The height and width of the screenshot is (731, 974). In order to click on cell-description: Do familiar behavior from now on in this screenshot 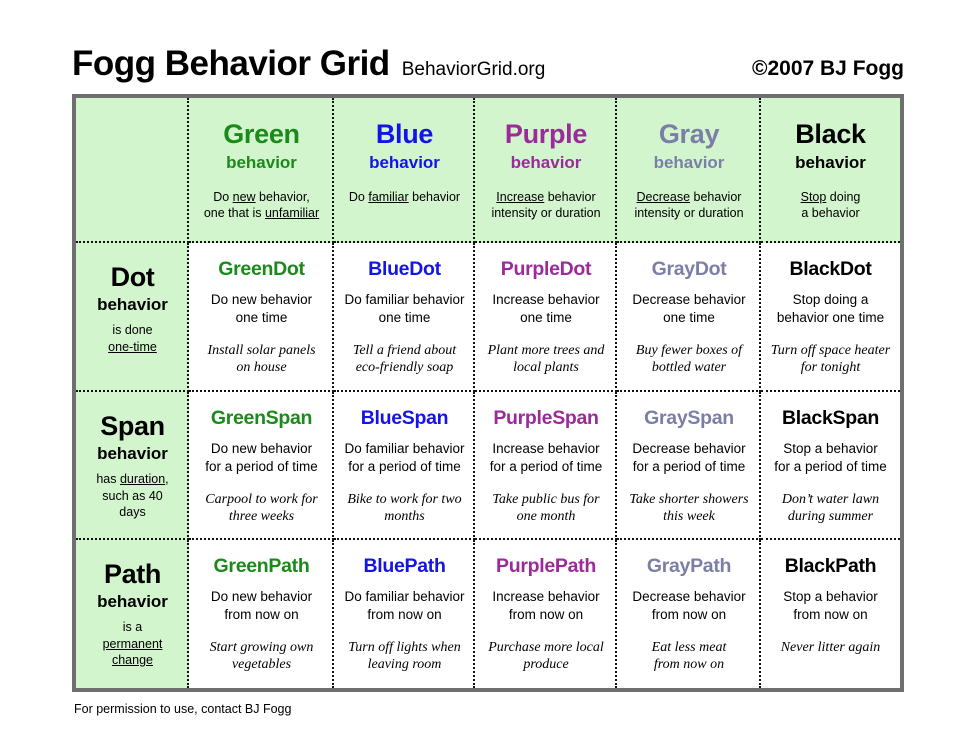, I will do `click(404, 605)`.